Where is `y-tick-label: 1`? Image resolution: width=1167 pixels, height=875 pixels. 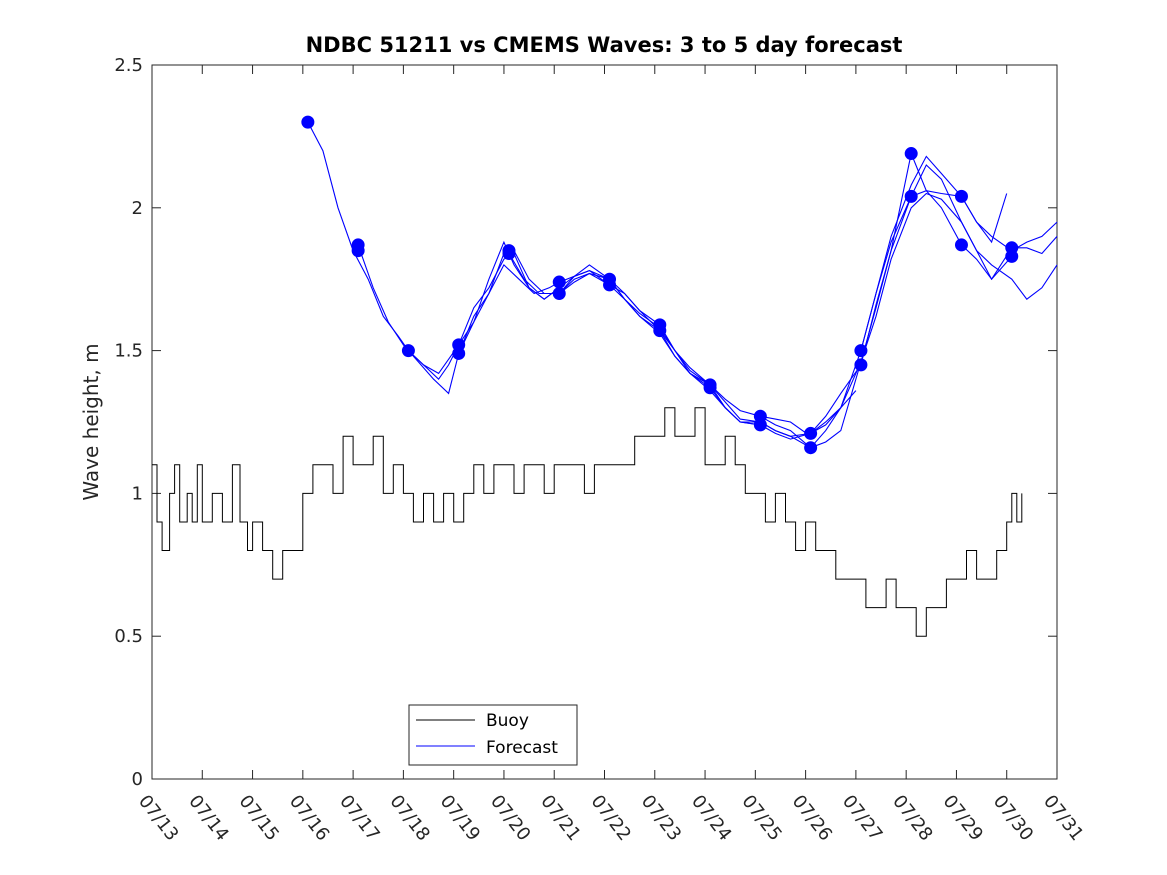
y-tick-label: 1 is located at coordinates (137, 493).